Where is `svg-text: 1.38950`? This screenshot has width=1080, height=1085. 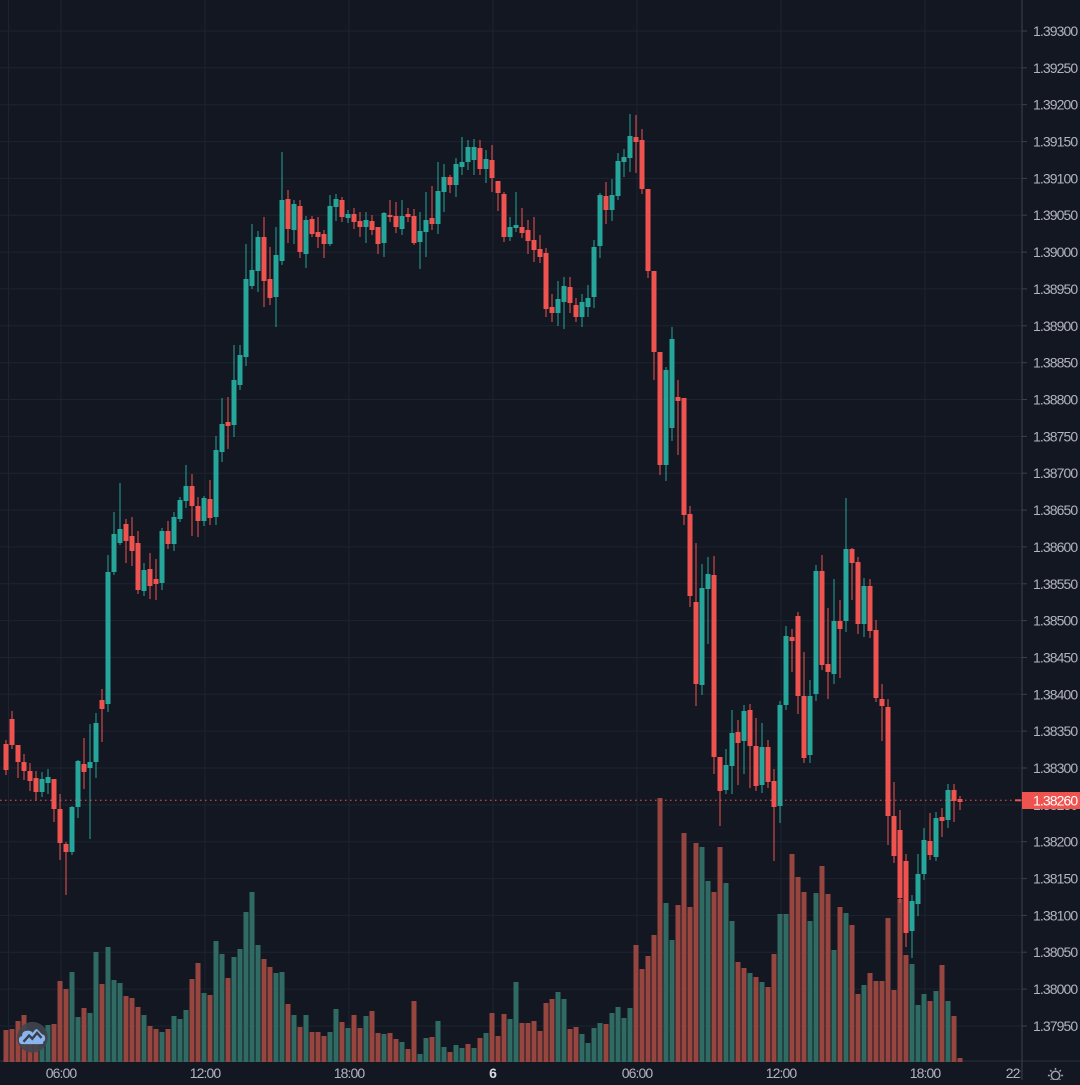 svg-text: 1.38950 is located at coordinates (1055, 289).